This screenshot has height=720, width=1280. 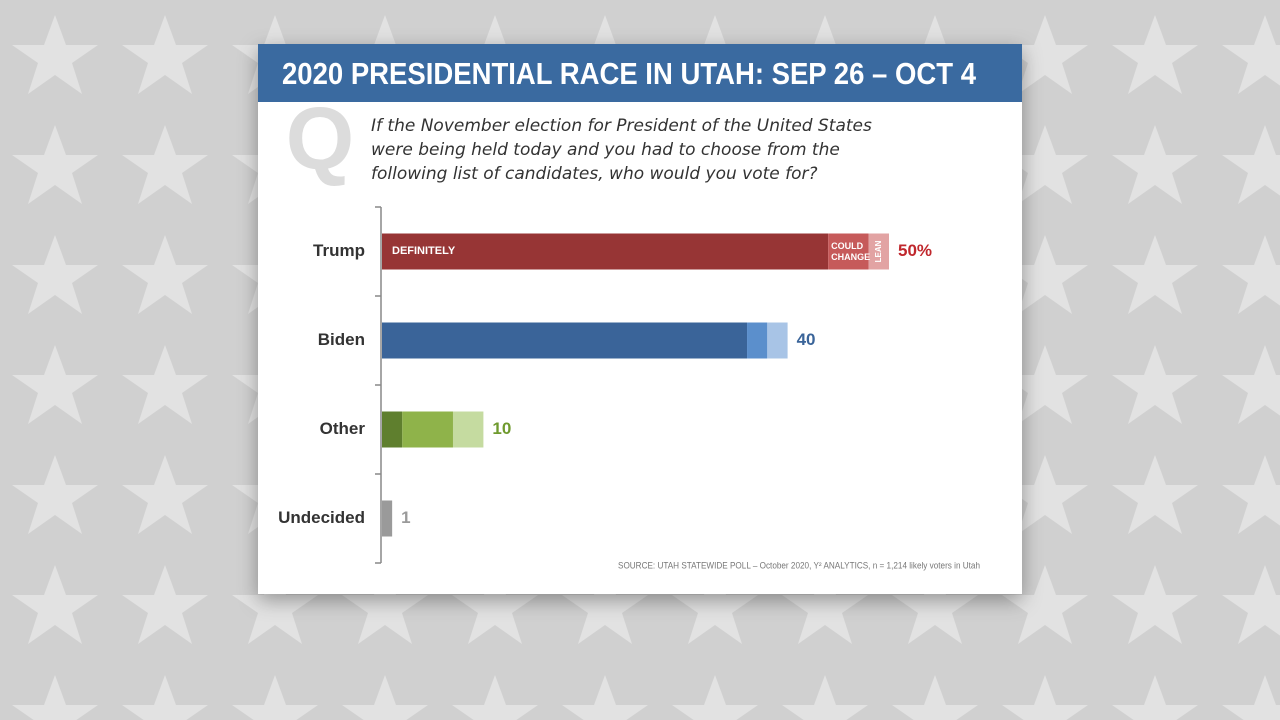 What do you see at coordinates (501, 428) in the screenshot?
I see `total-label: 10` at bounding box center [501, 428].